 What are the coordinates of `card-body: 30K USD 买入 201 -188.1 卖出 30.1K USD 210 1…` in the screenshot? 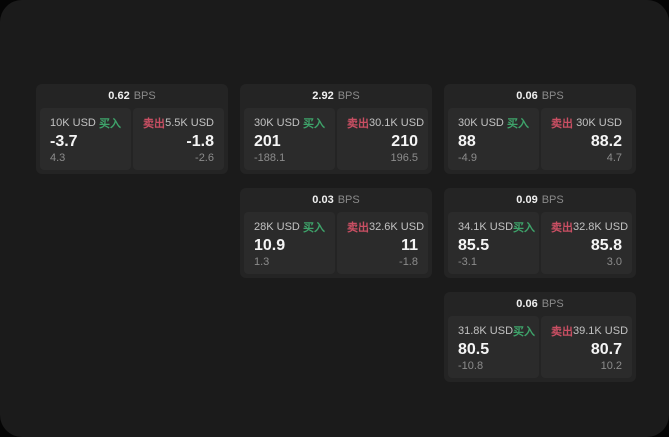 It's located at (336, 139).